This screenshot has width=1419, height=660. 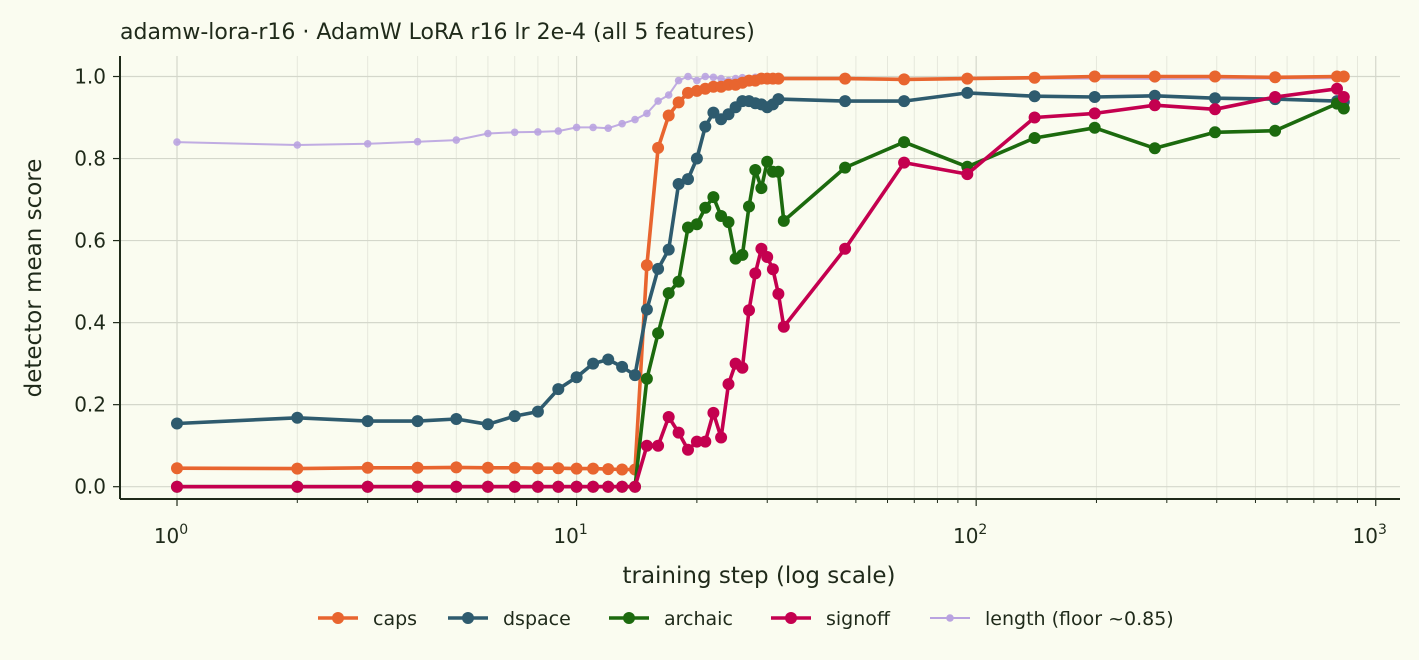 I want to click on legend-item: caps, so click(x=367, y=619).